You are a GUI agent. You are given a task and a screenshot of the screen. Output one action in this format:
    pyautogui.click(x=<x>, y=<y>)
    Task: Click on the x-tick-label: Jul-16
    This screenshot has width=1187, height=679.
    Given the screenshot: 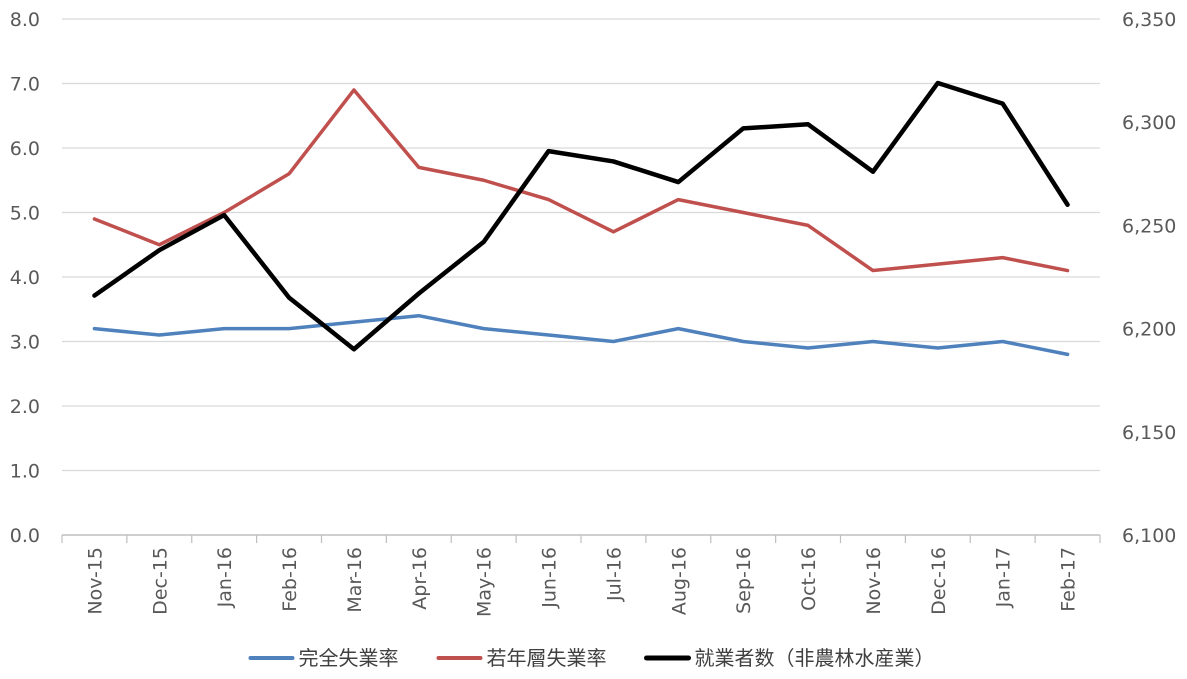 What is the action you would take?
    pyautogui.click(x=614, y=574)
    